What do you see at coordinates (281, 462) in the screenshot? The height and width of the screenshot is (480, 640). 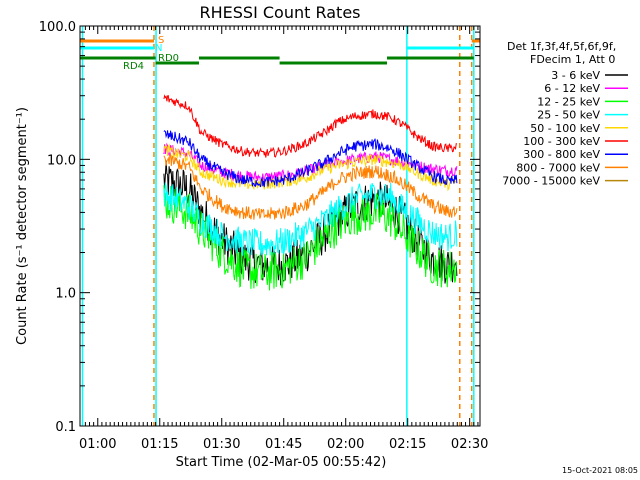 I see `x-axis-label: Start Time (02-Mar-05 00:55:42)` at bounding box center [281, 462].